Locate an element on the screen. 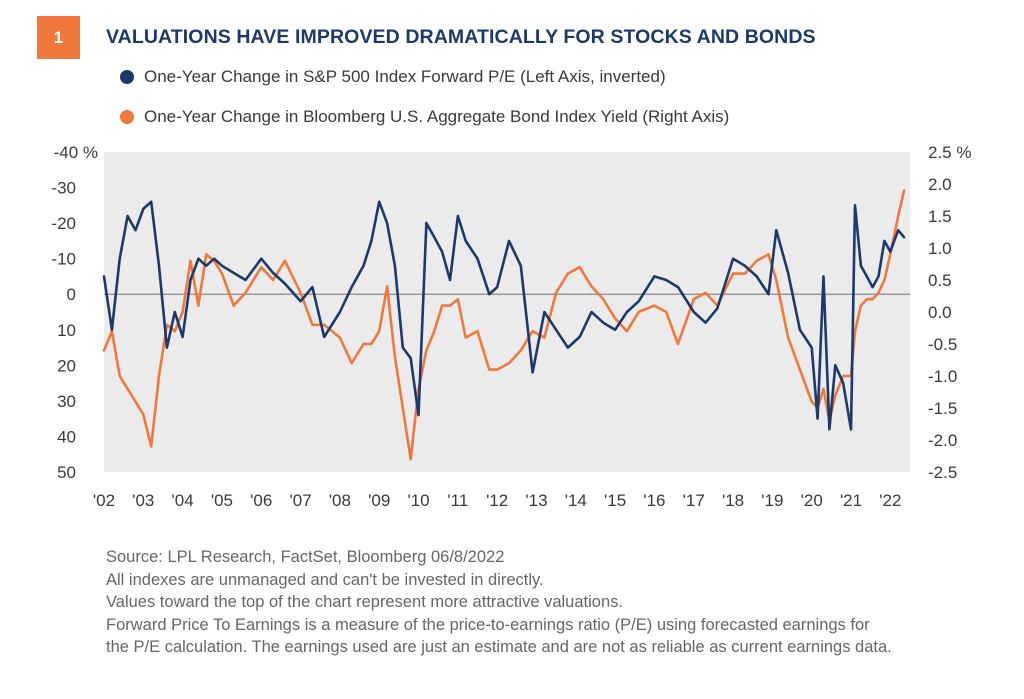  x-axis-tick-label: '15 is located at coordinates (615, 500).